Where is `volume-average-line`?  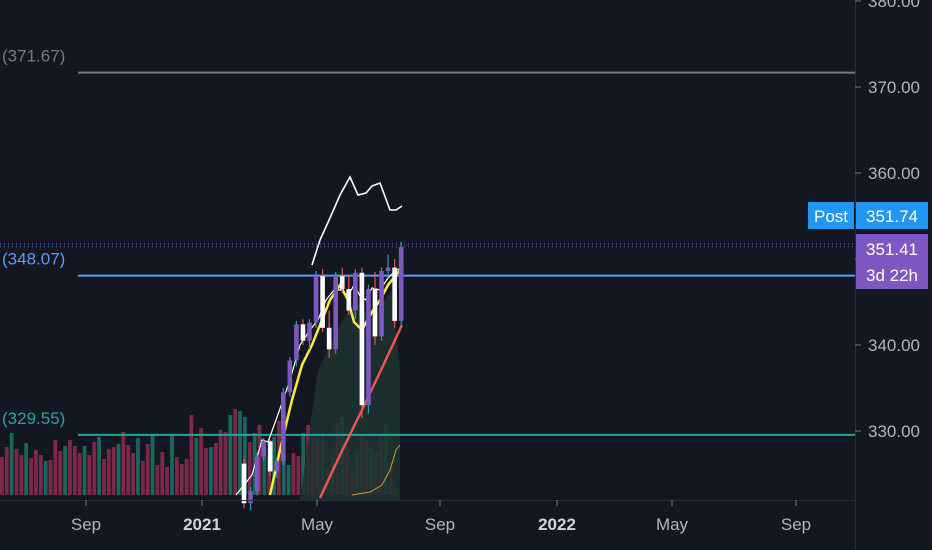 volume-average-line is located at coordinates (376, 470).